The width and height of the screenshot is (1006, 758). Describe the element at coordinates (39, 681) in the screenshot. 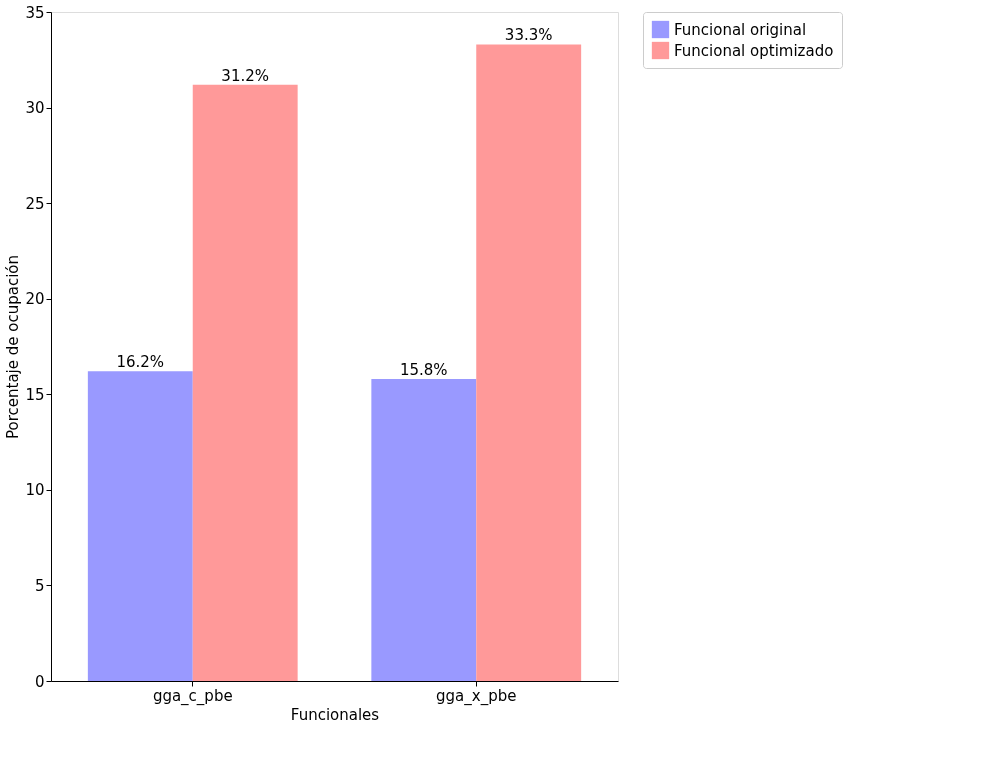

I see `y-tick-label: 0` at that location.